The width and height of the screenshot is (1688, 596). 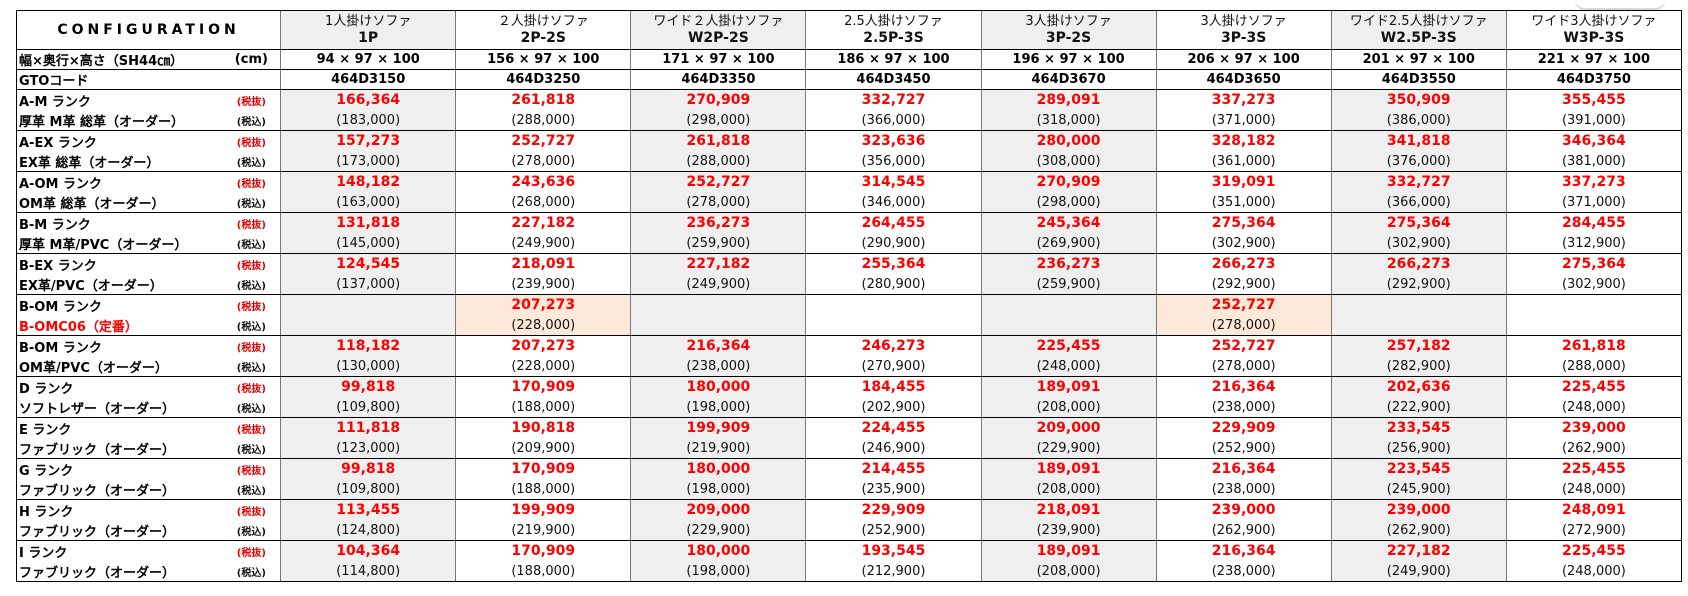 I want to click on price-incl-cell: (163,000), so click(x=368, y=202).